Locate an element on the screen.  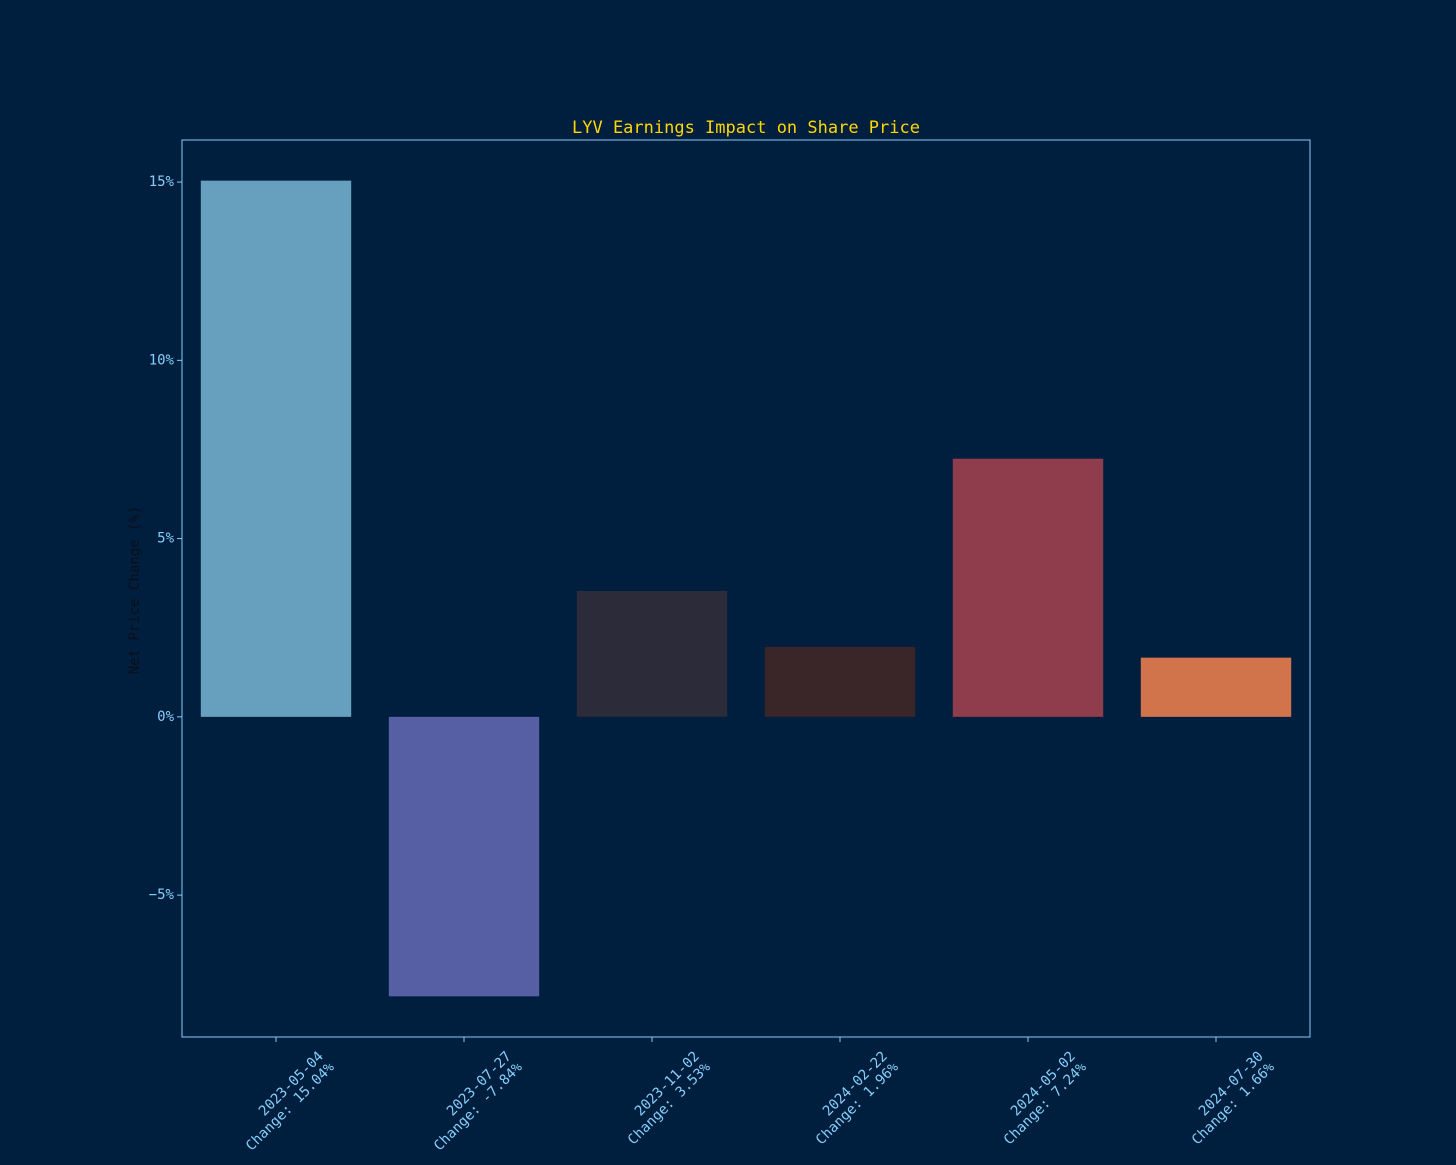
y-tick-label: 5% is located at coordinates (165, 539).